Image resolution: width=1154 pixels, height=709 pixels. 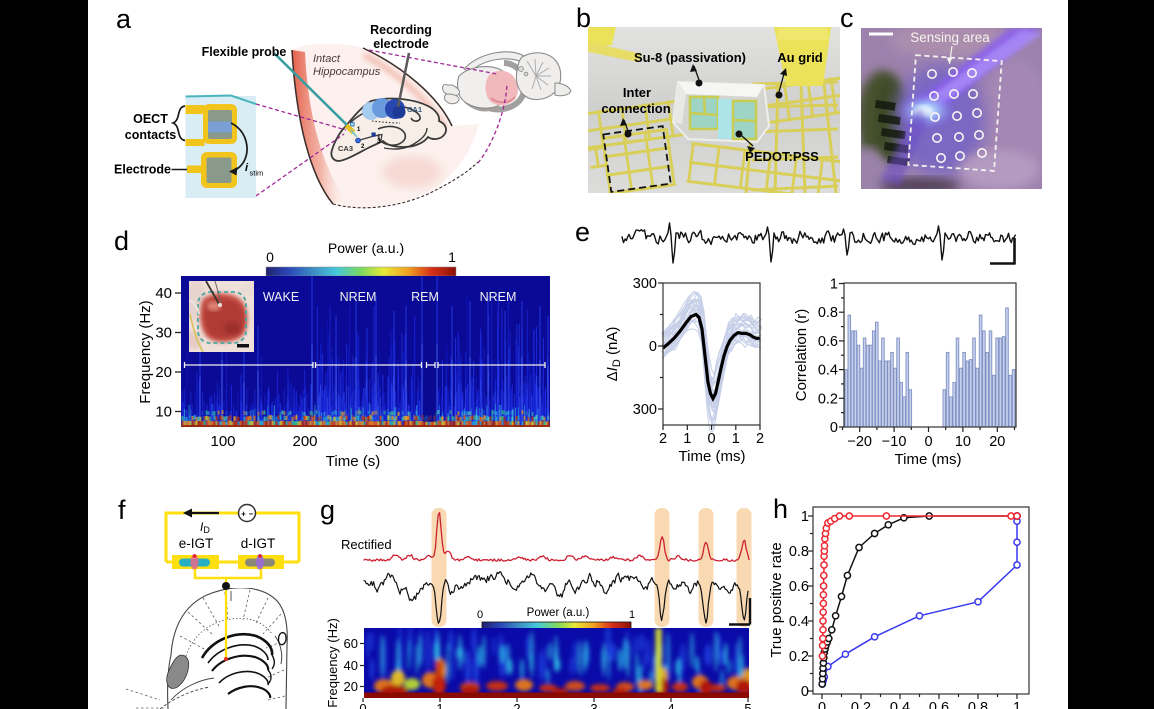 I want to click on svg-text: Inter, so click(x=637, y=92).